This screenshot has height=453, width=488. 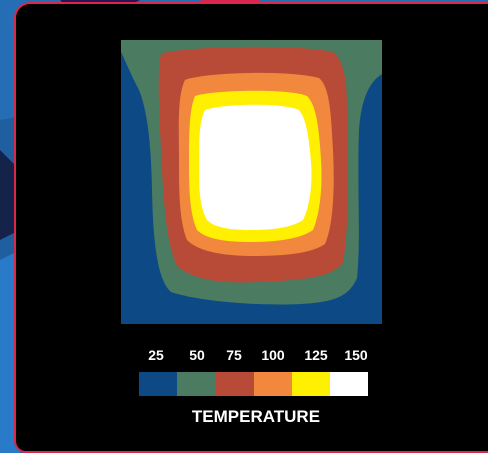 I want to click on colorbar-tick-label: 25, so click(x=156, y=355).